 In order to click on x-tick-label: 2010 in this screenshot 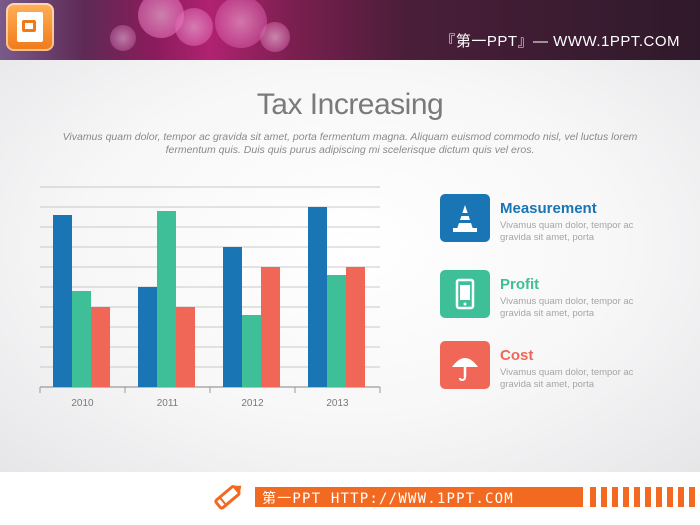, I will do `click(82, 403)`.